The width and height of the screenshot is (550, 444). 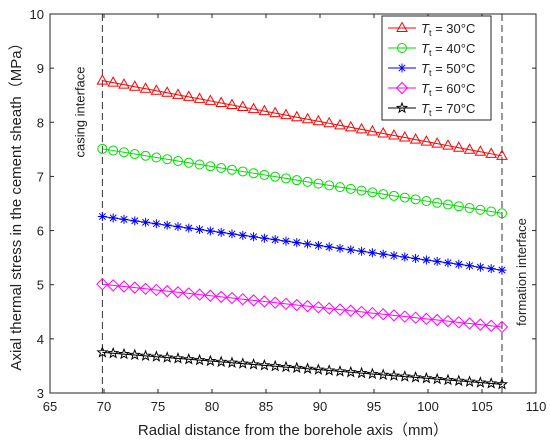 What do you see at coordinates (40, 231) in the screenshot?
I see `y-tick-label: 6` at bounding box center [40, 231].